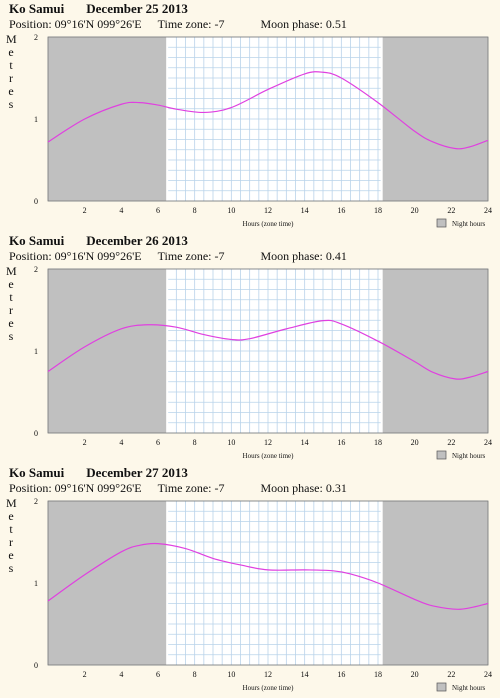 The height and width of the screenshot is (698, 500). Describe the element at coordinates (98, 241) in the screenshot. I see `panel-title: Ko Samui December 26 2013` at that location.